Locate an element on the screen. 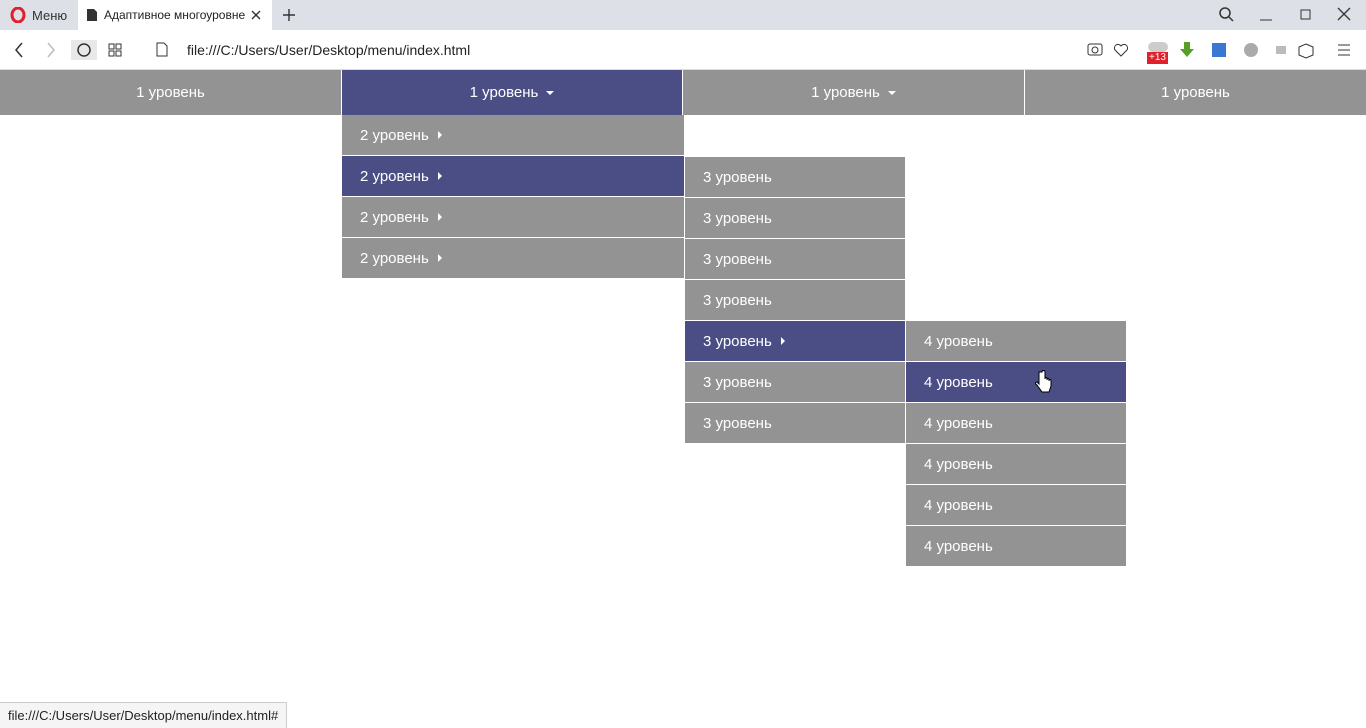 The width and height of the screenshot is (1366, 728). opera-menu: Меню is located at coordinates (38, 15).